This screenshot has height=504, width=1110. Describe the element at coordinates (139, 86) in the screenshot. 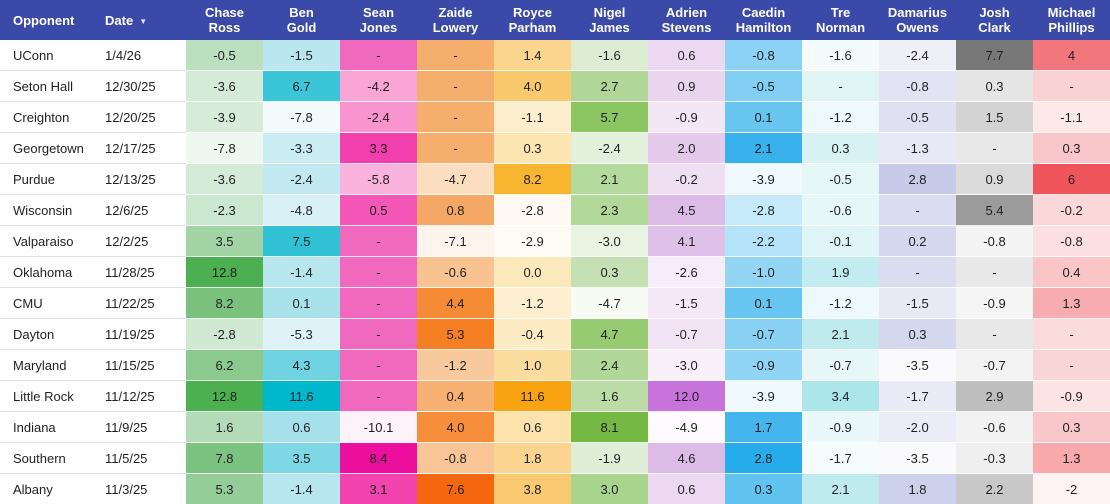

I see `date-cell: 12/30/25` at that location.